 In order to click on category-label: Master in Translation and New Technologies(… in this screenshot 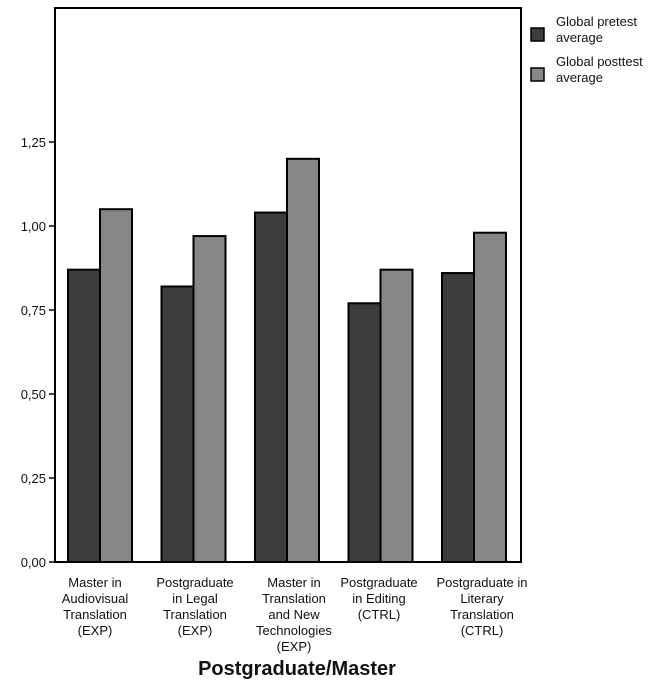, I will do `click(294, 614)`.